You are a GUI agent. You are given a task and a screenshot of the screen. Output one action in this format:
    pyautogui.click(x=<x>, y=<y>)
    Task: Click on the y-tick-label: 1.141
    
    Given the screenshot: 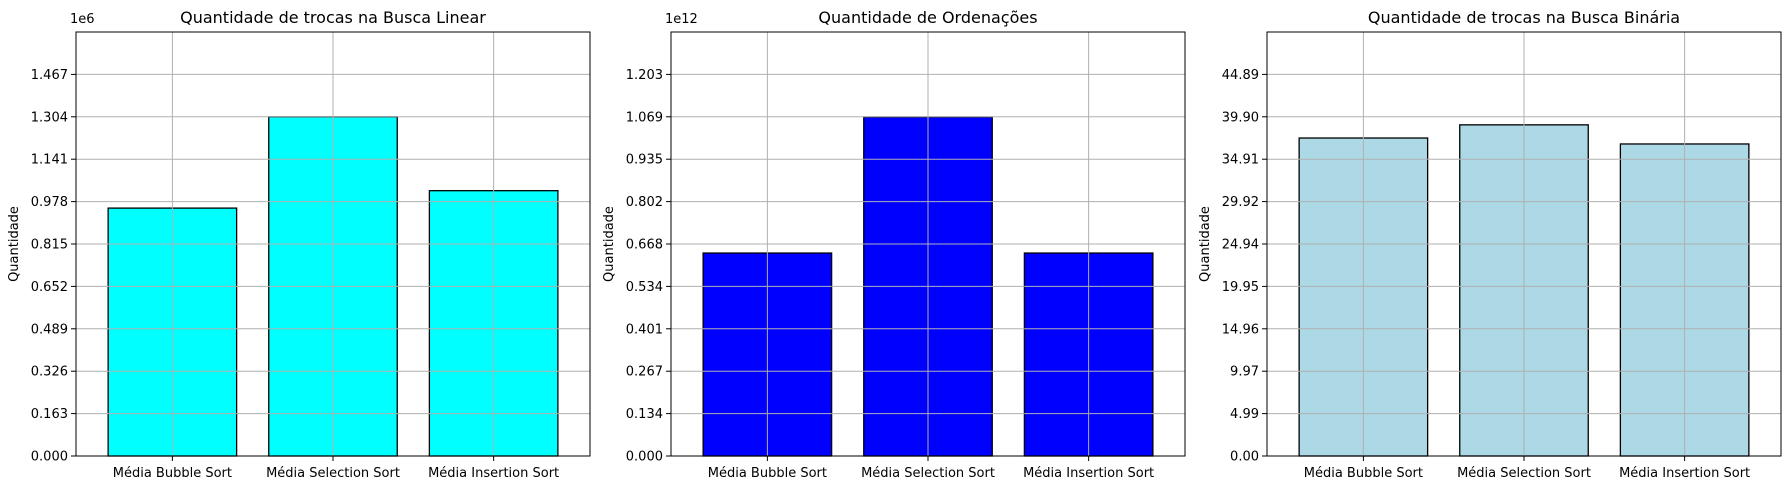 What is the action you would take?
    pyautogui.click(x=49, y=160)
    